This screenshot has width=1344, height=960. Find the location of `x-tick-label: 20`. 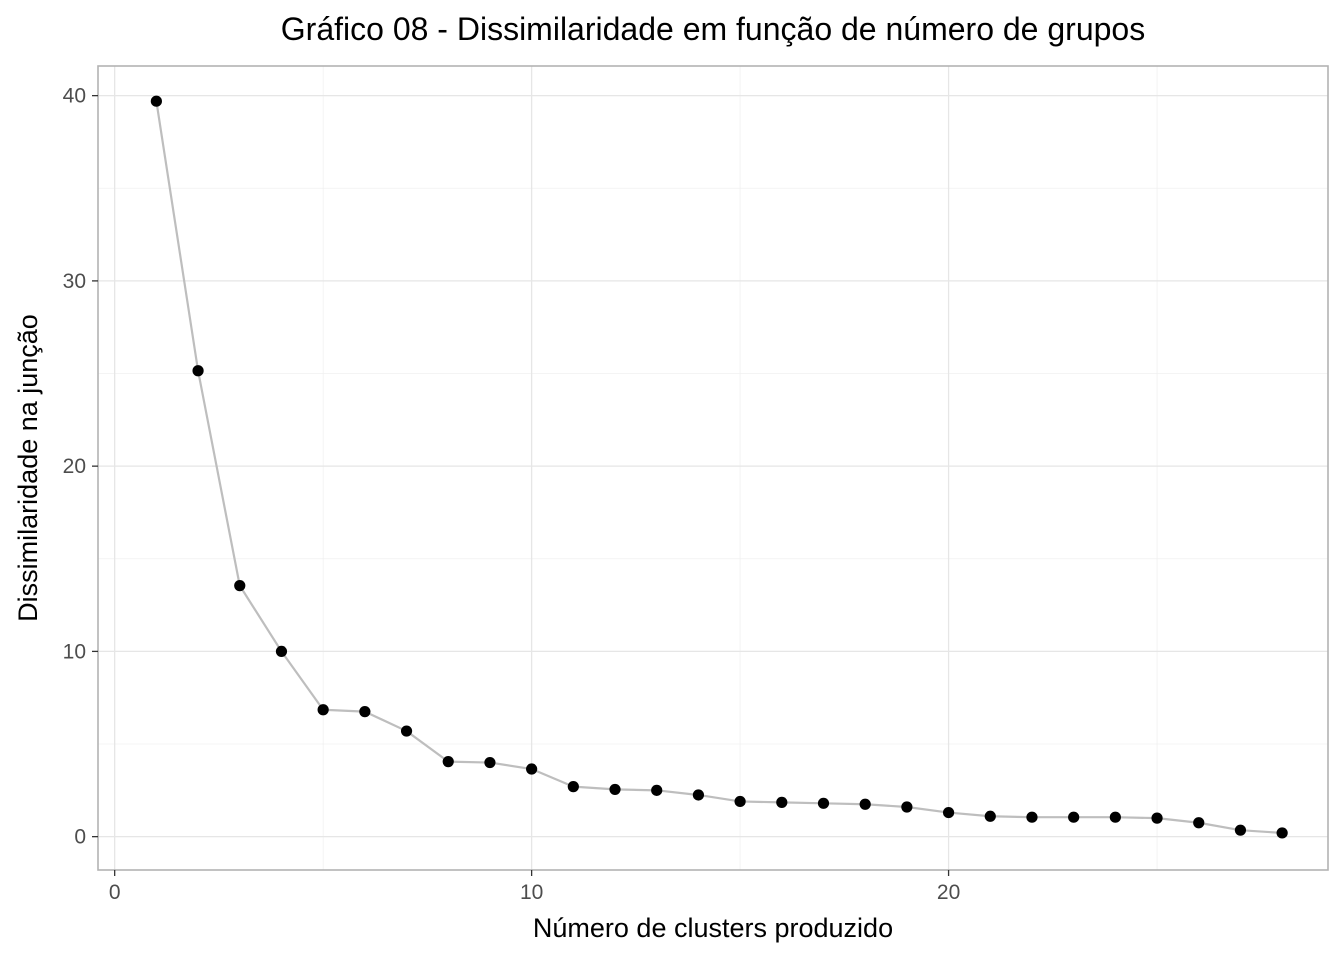

x-tick-label: 20 is located at coordinates (948, 892).